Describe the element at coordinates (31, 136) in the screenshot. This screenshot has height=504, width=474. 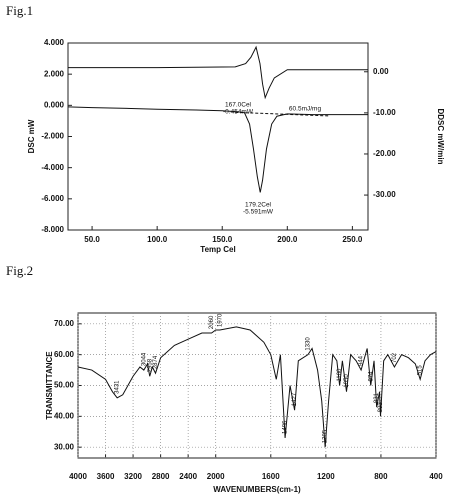
I see `y-axis-title: DSC mW` at that location.